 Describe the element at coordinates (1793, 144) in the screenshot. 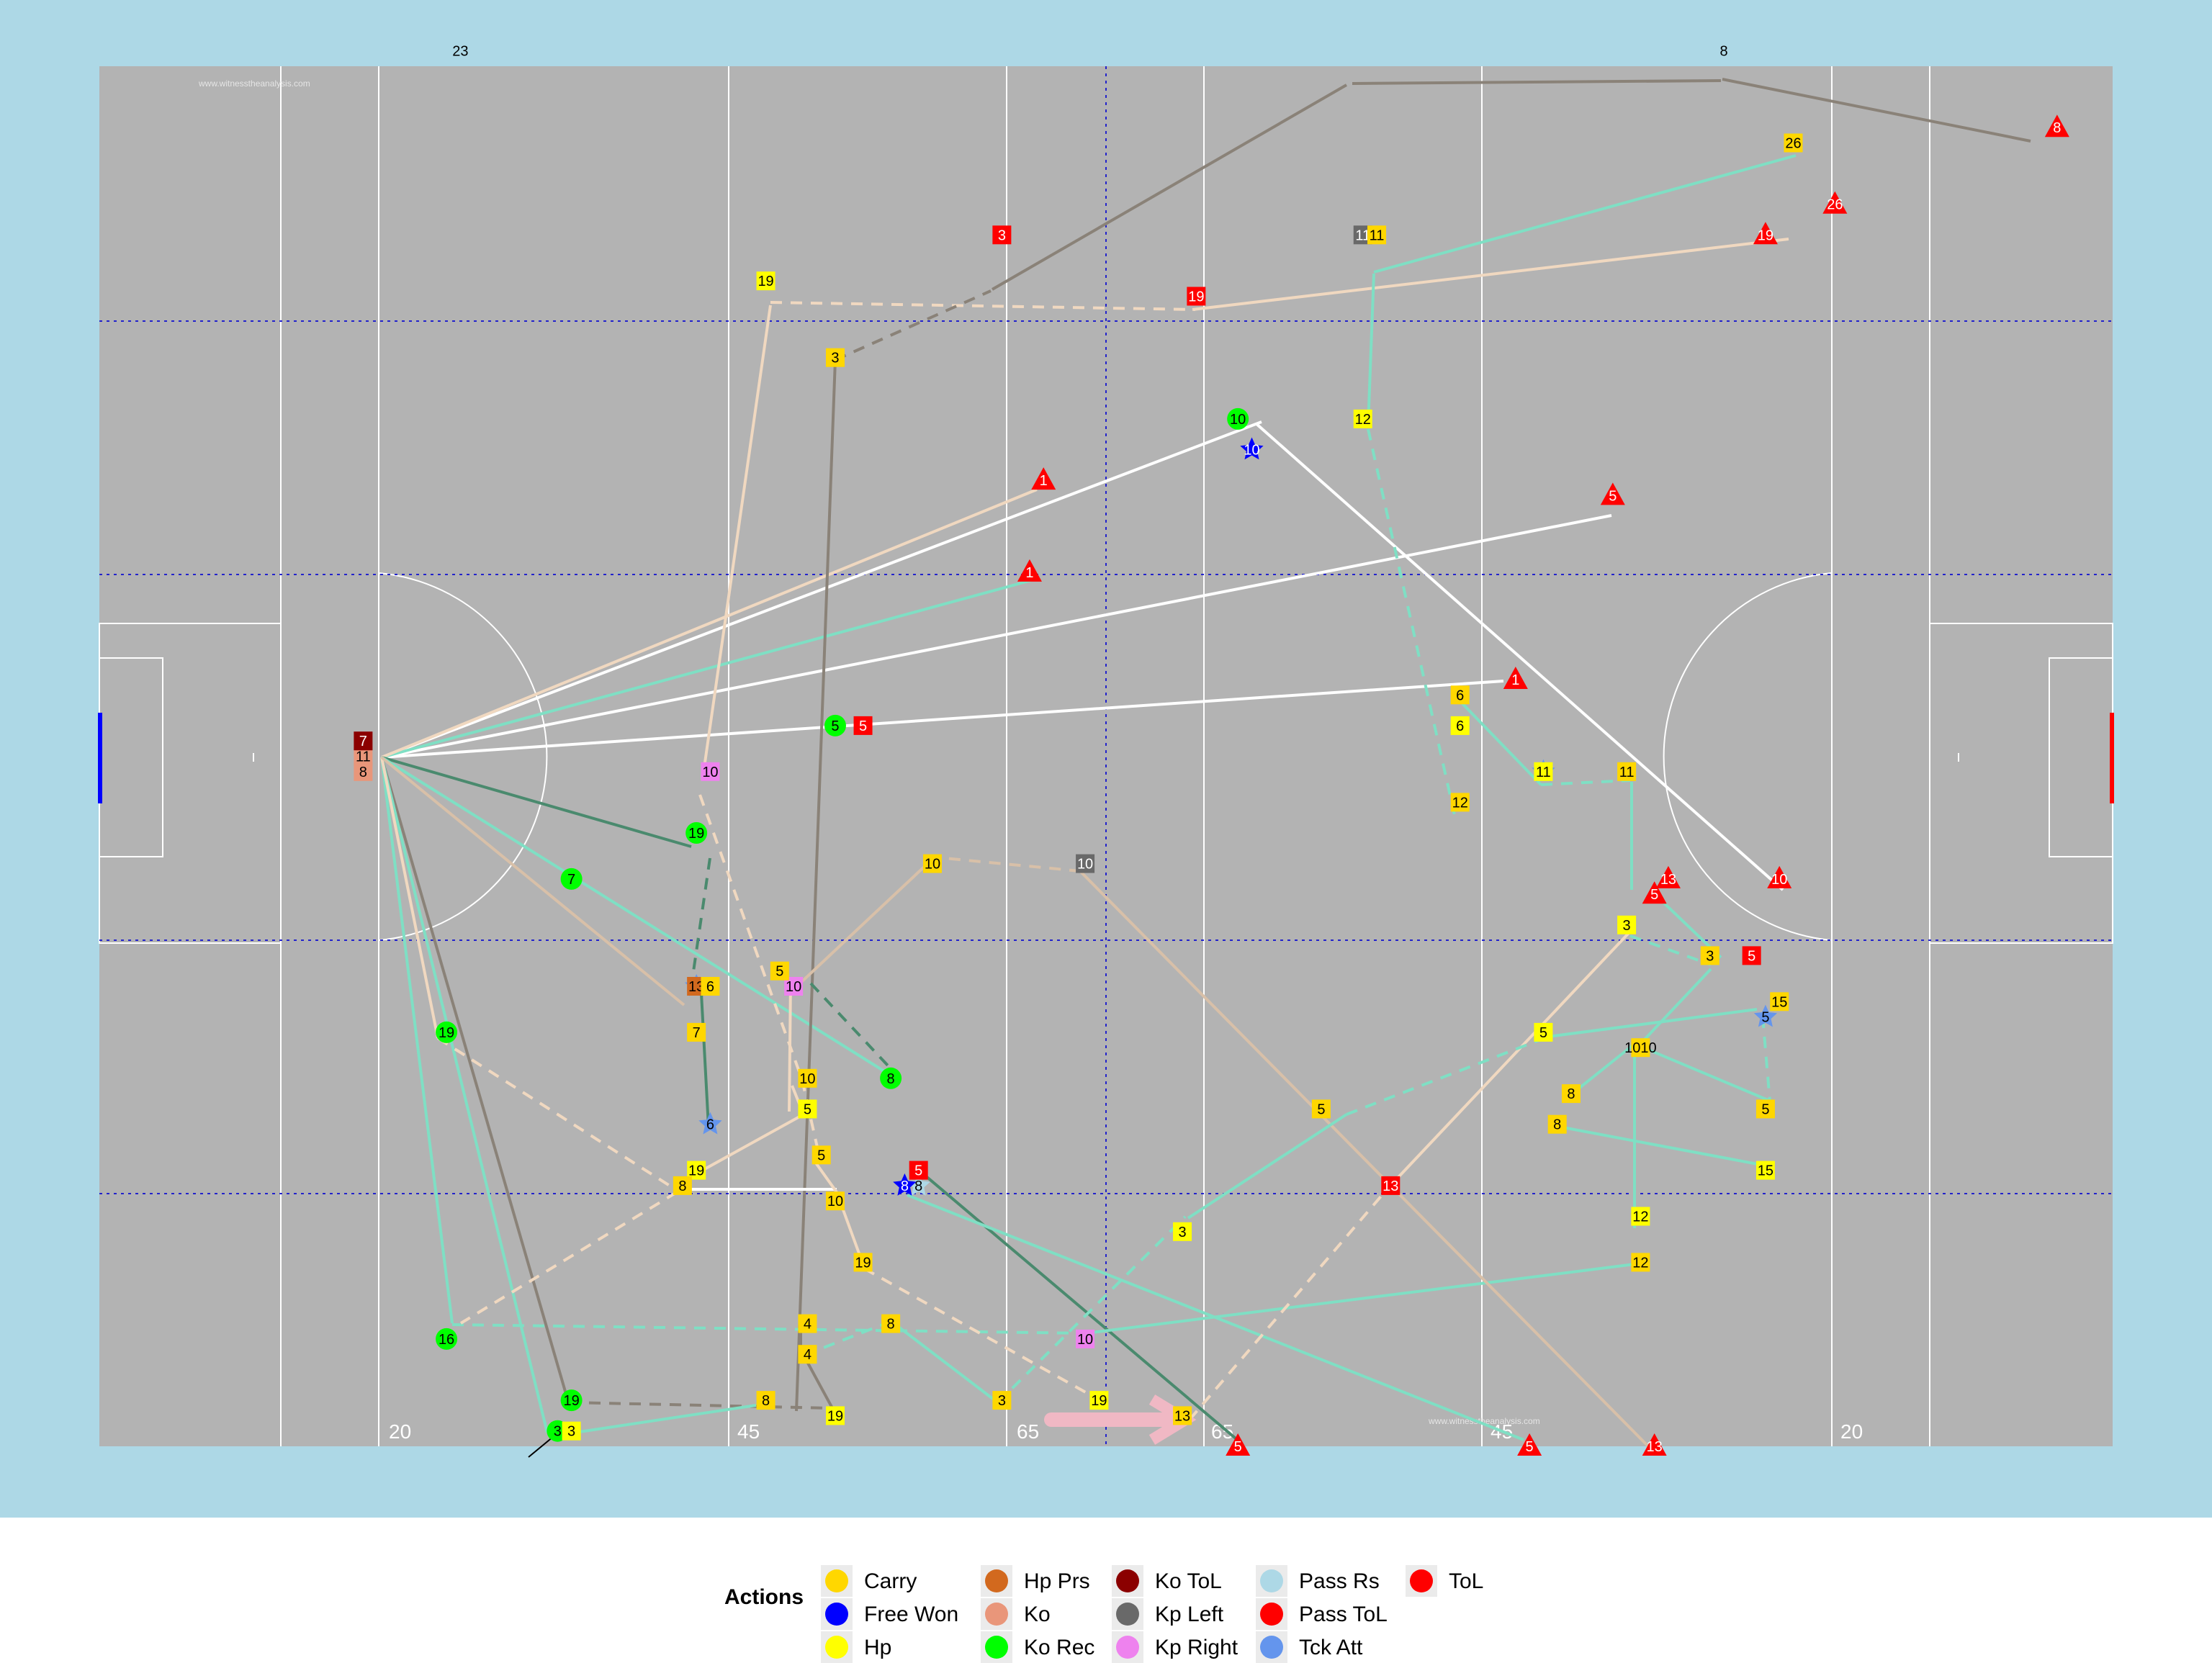

I see `action-label: 26` at that location.